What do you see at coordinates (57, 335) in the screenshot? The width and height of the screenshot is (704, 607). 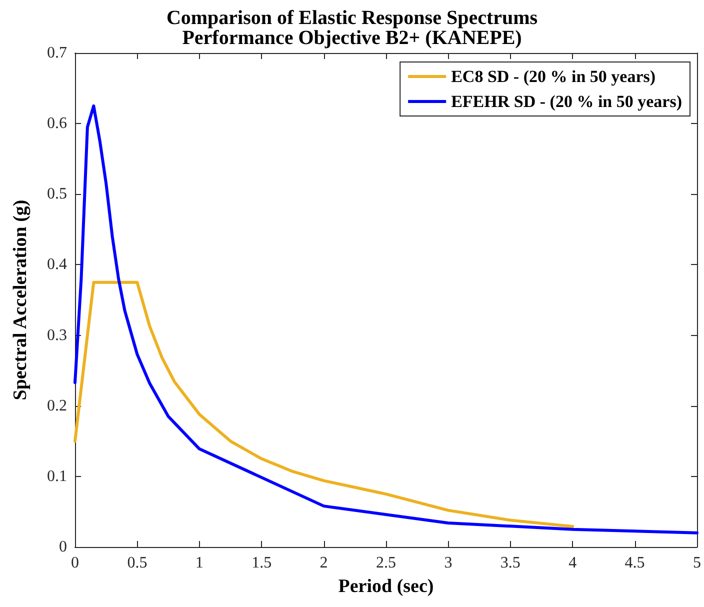 I see `y-tick-label: 0.3` at bounding box center [57, 335].